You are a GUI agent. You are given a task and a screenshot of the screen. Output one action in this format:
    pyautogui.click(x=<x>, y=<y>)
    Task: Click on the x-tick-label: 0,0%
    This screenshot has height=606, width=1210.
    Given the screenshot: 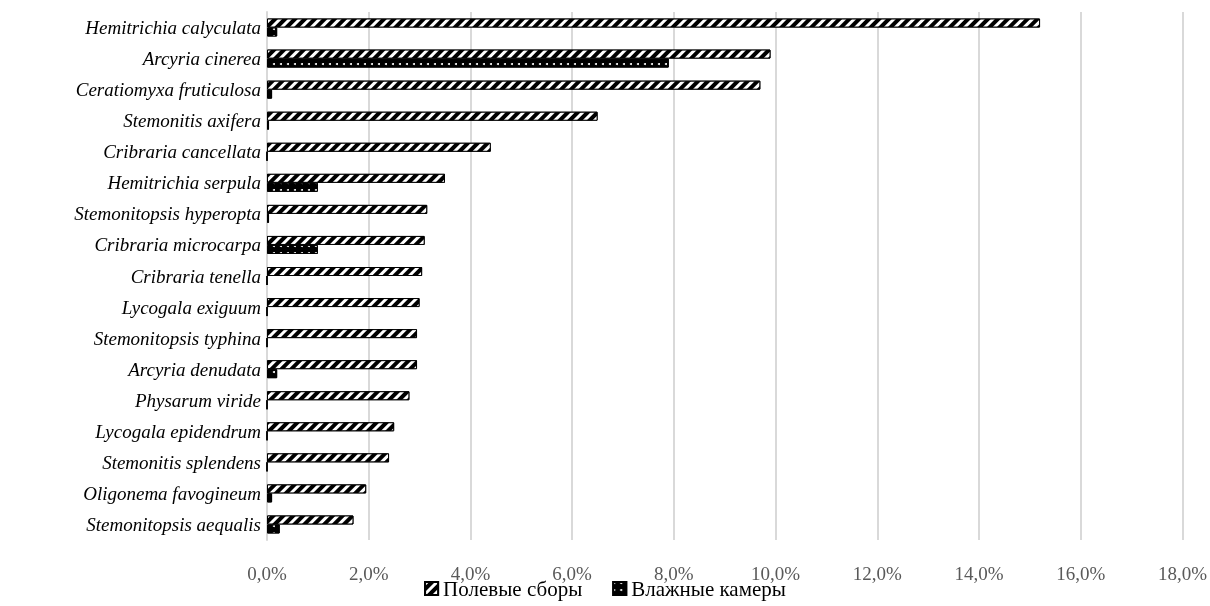 What is the action you would take?
    pyautogui.click(x=267, y=573)
    